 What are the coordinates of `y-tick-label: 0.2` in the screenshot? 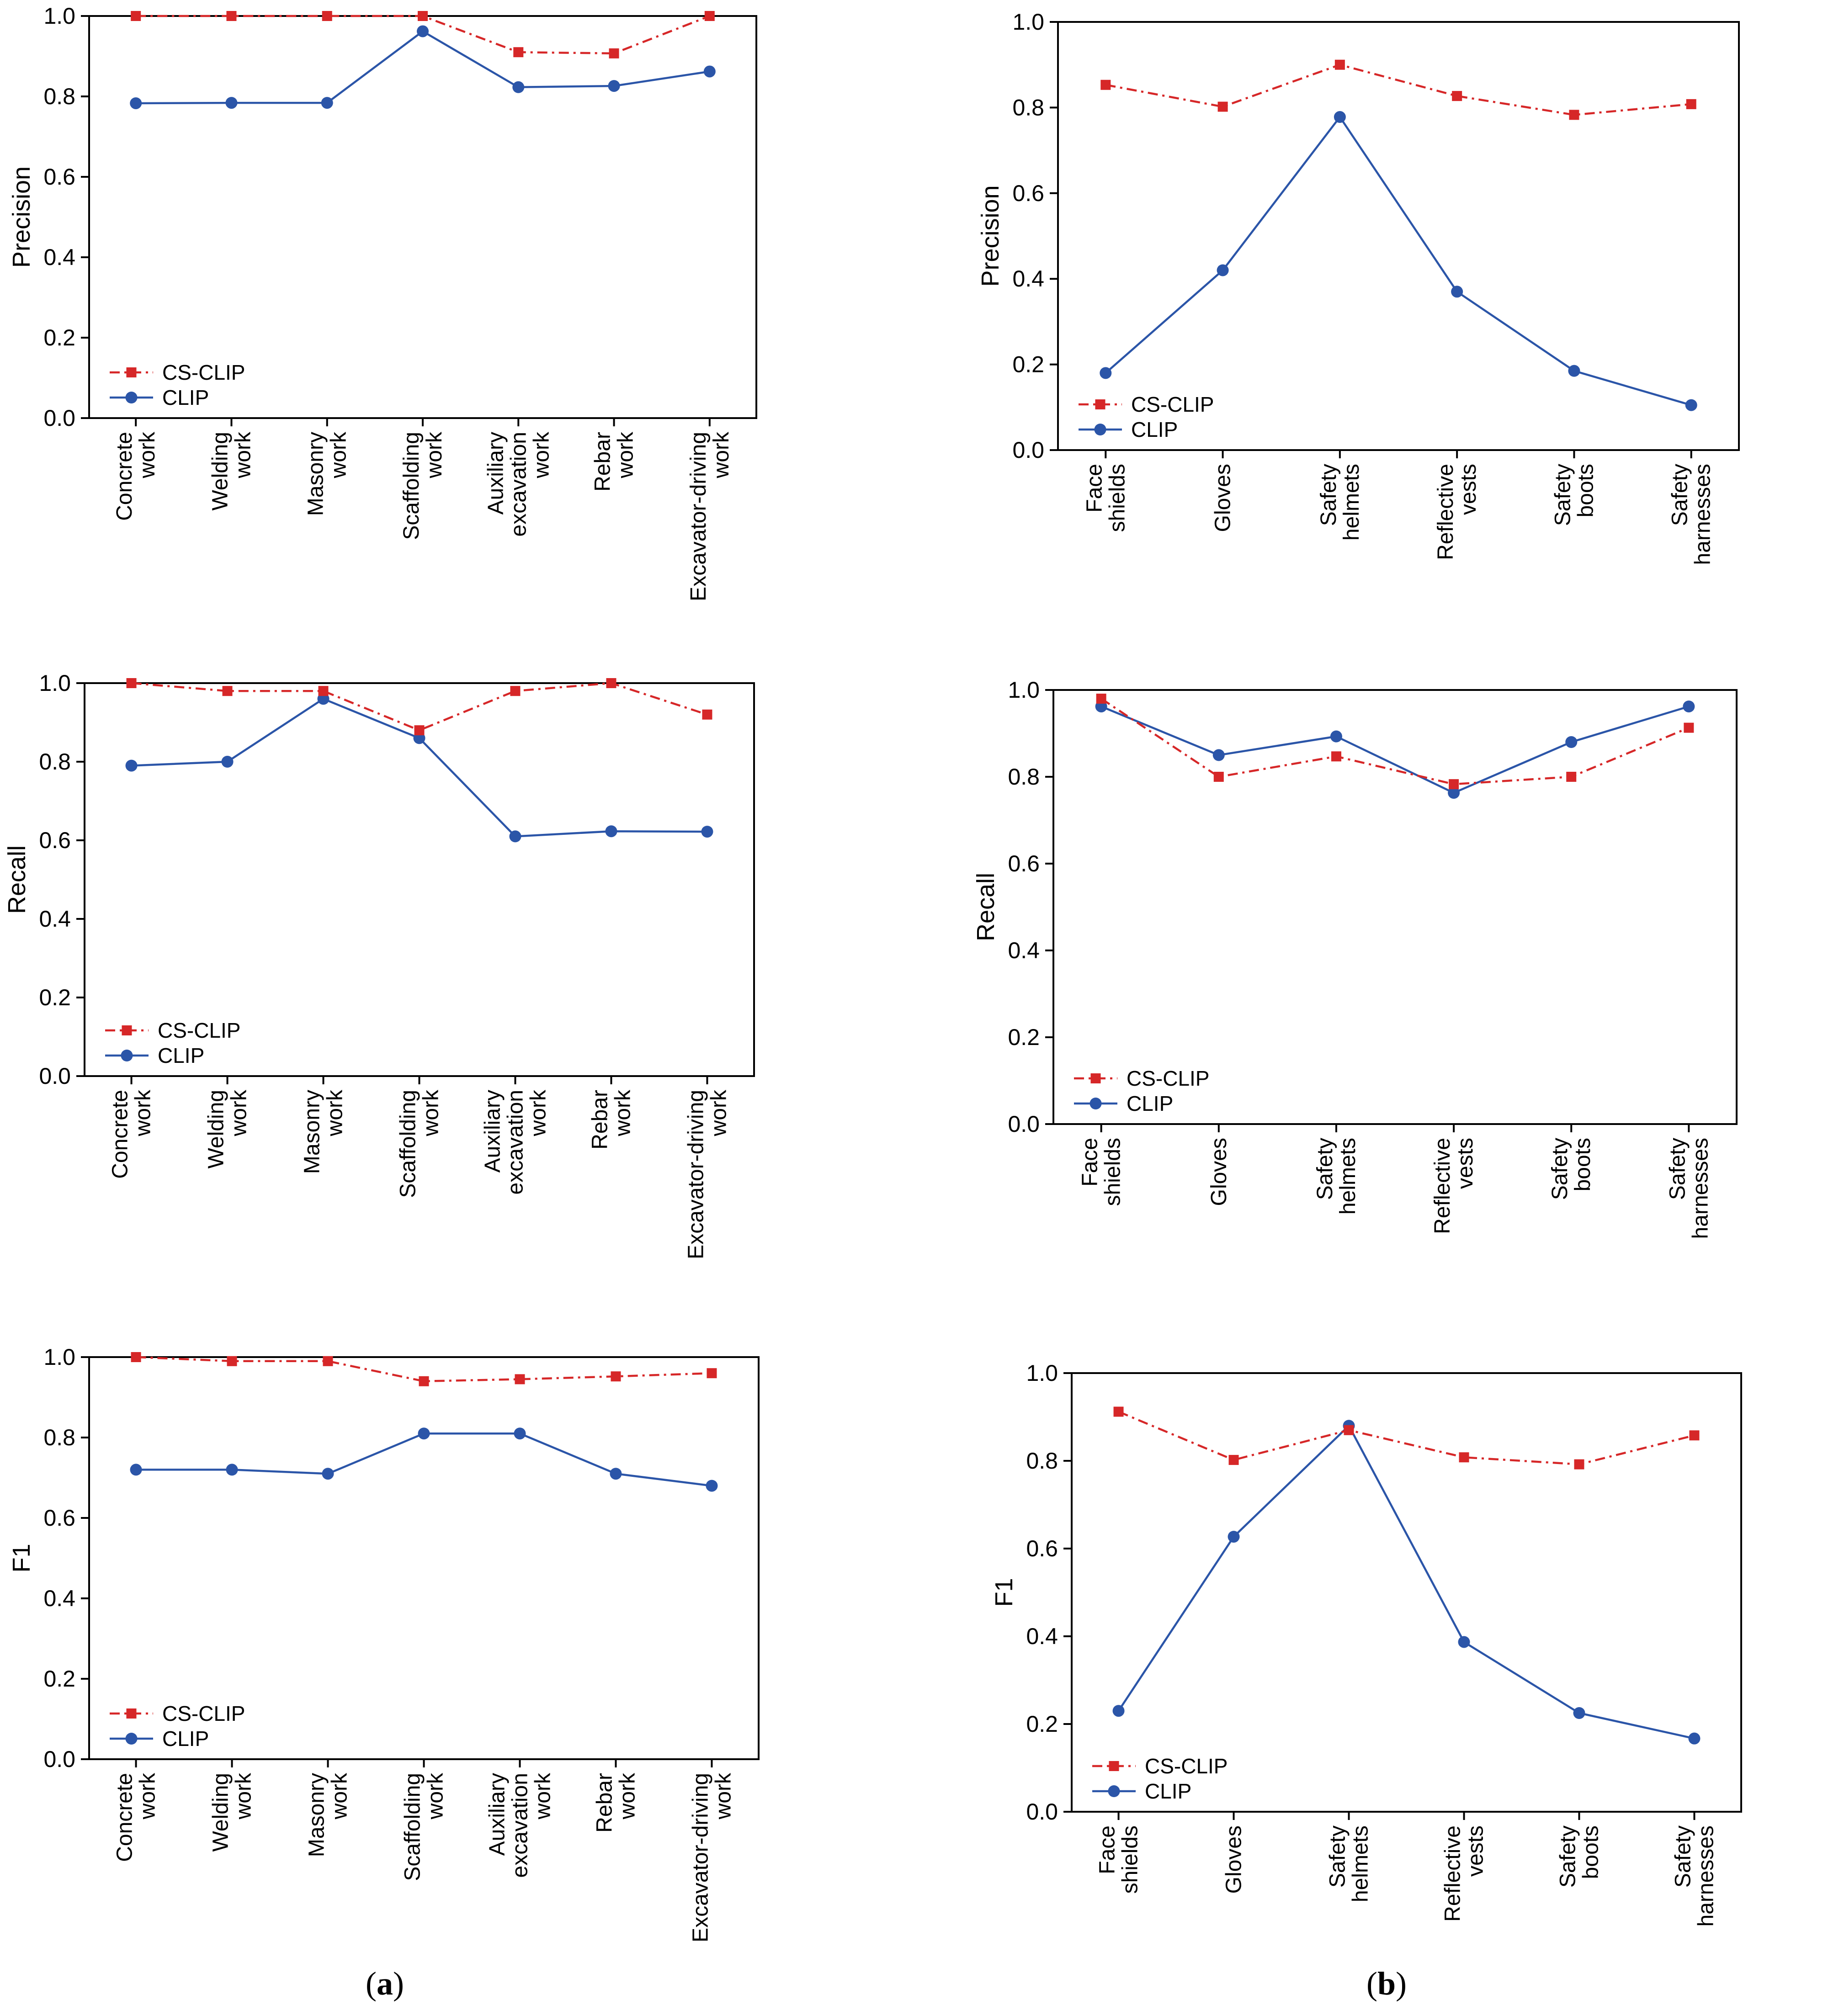 It's located at (1042, 1724).